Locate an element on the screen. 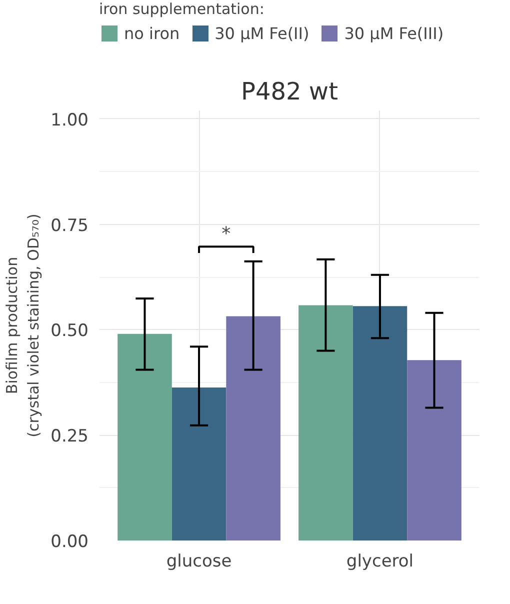 This screenshot has width=510, height=604. legend-title: iron supplementation: is located at coordinates (182, 9).